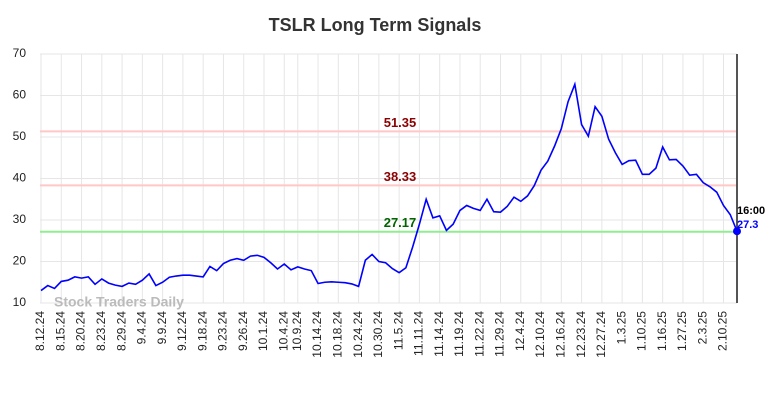 Image resolution: width=784 pixels, height=398 pixels. I want to click on x-tick-label: 1.27.25, so click(682, 331).